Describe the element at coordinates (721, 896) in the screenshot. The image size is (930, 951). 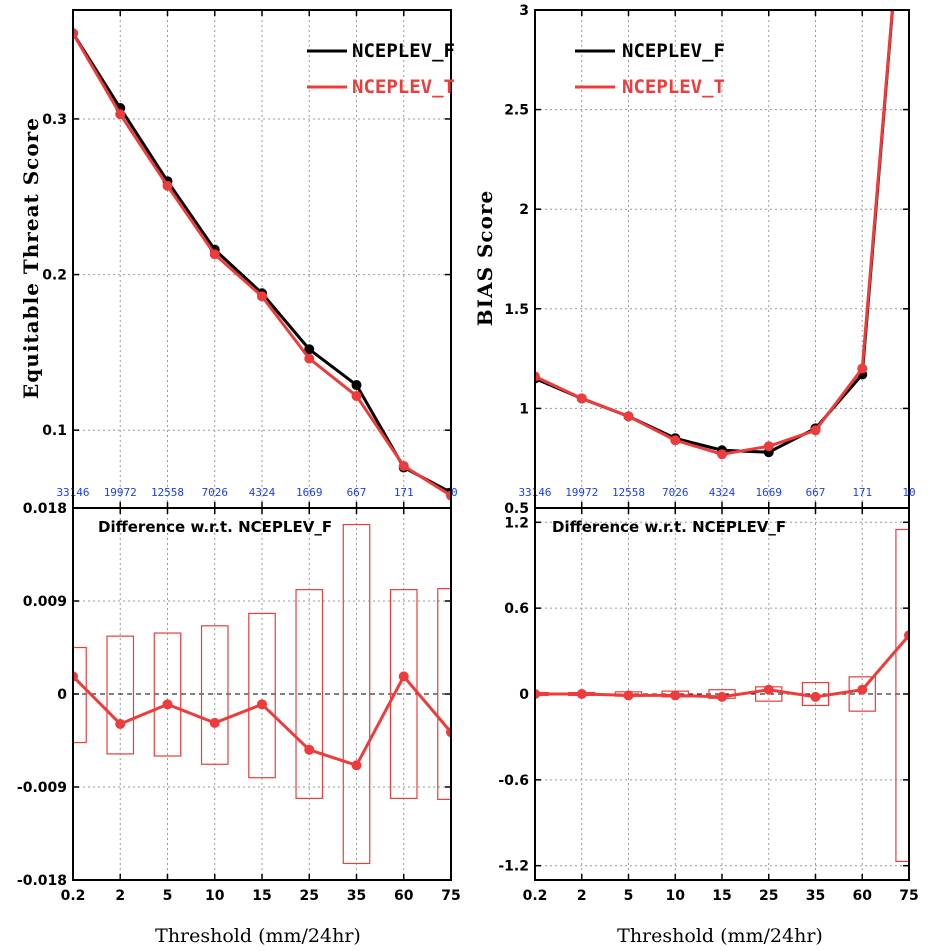
I see `bias_diff-xtick-label-4: 15` at that location.